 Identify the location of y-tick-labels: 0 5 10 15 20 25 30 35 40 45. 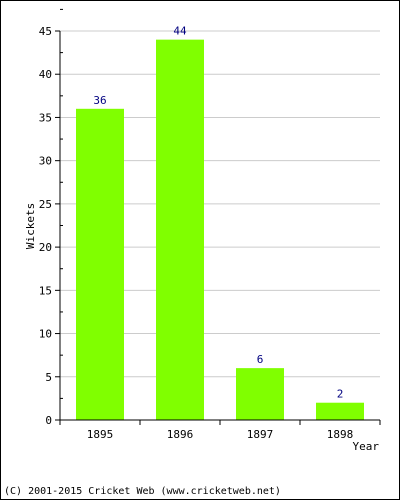
(45, 226).